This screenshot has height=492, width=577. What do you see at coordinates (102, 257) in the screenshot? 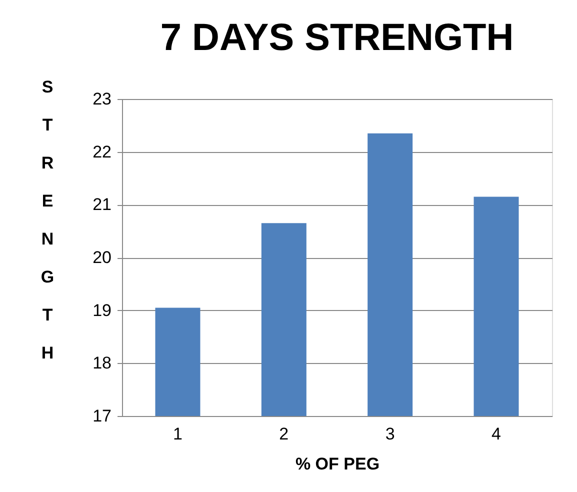
I see `y-tick-label: 20` at bounding box center [102, 257].